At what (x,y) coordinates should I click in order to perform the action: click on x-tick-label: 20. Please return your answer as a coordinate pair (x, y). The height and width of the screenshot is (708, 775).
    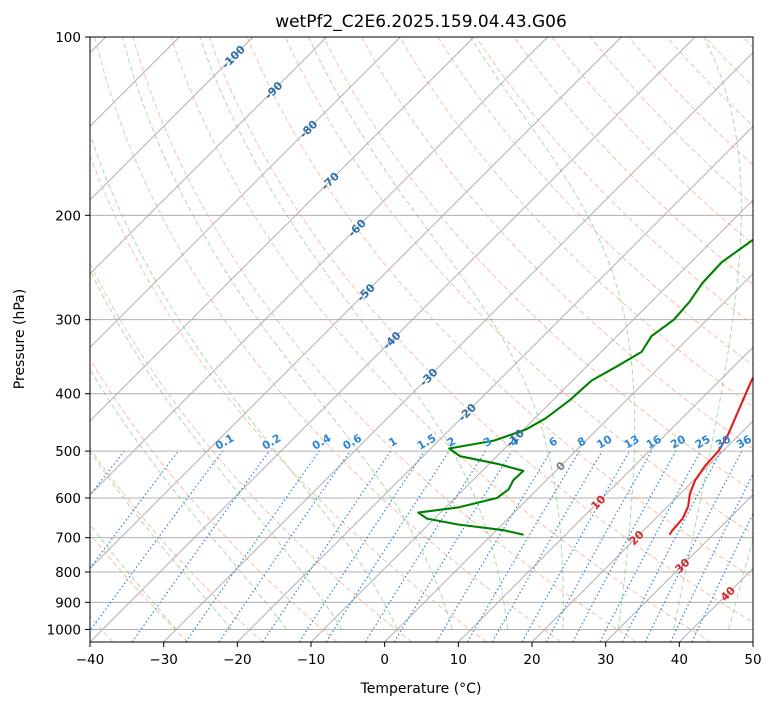
    Looking at the image, I should click on (531, 660).